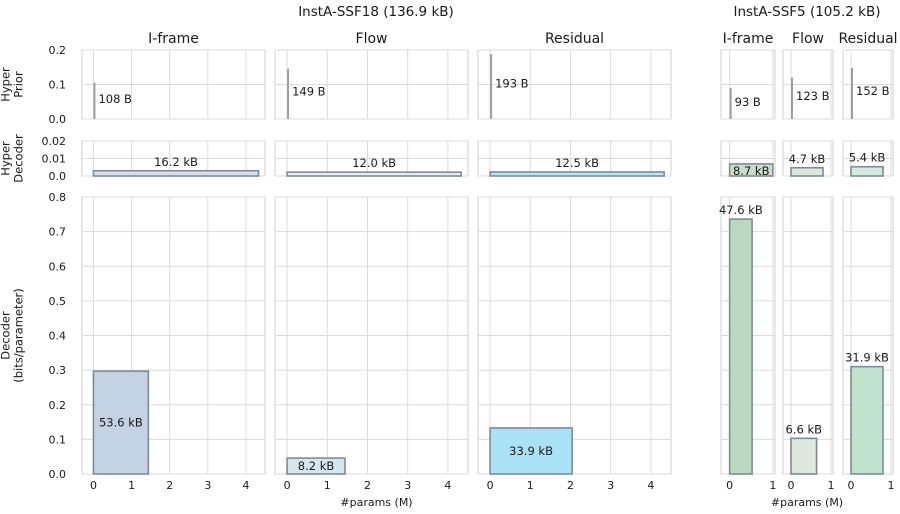 The width and height of the screenshot is (900, 514). What do you see at coordinates (58, 232) in the screenshot?
I see `y-tick-label: 0.7` at bounding box center [58, 232].